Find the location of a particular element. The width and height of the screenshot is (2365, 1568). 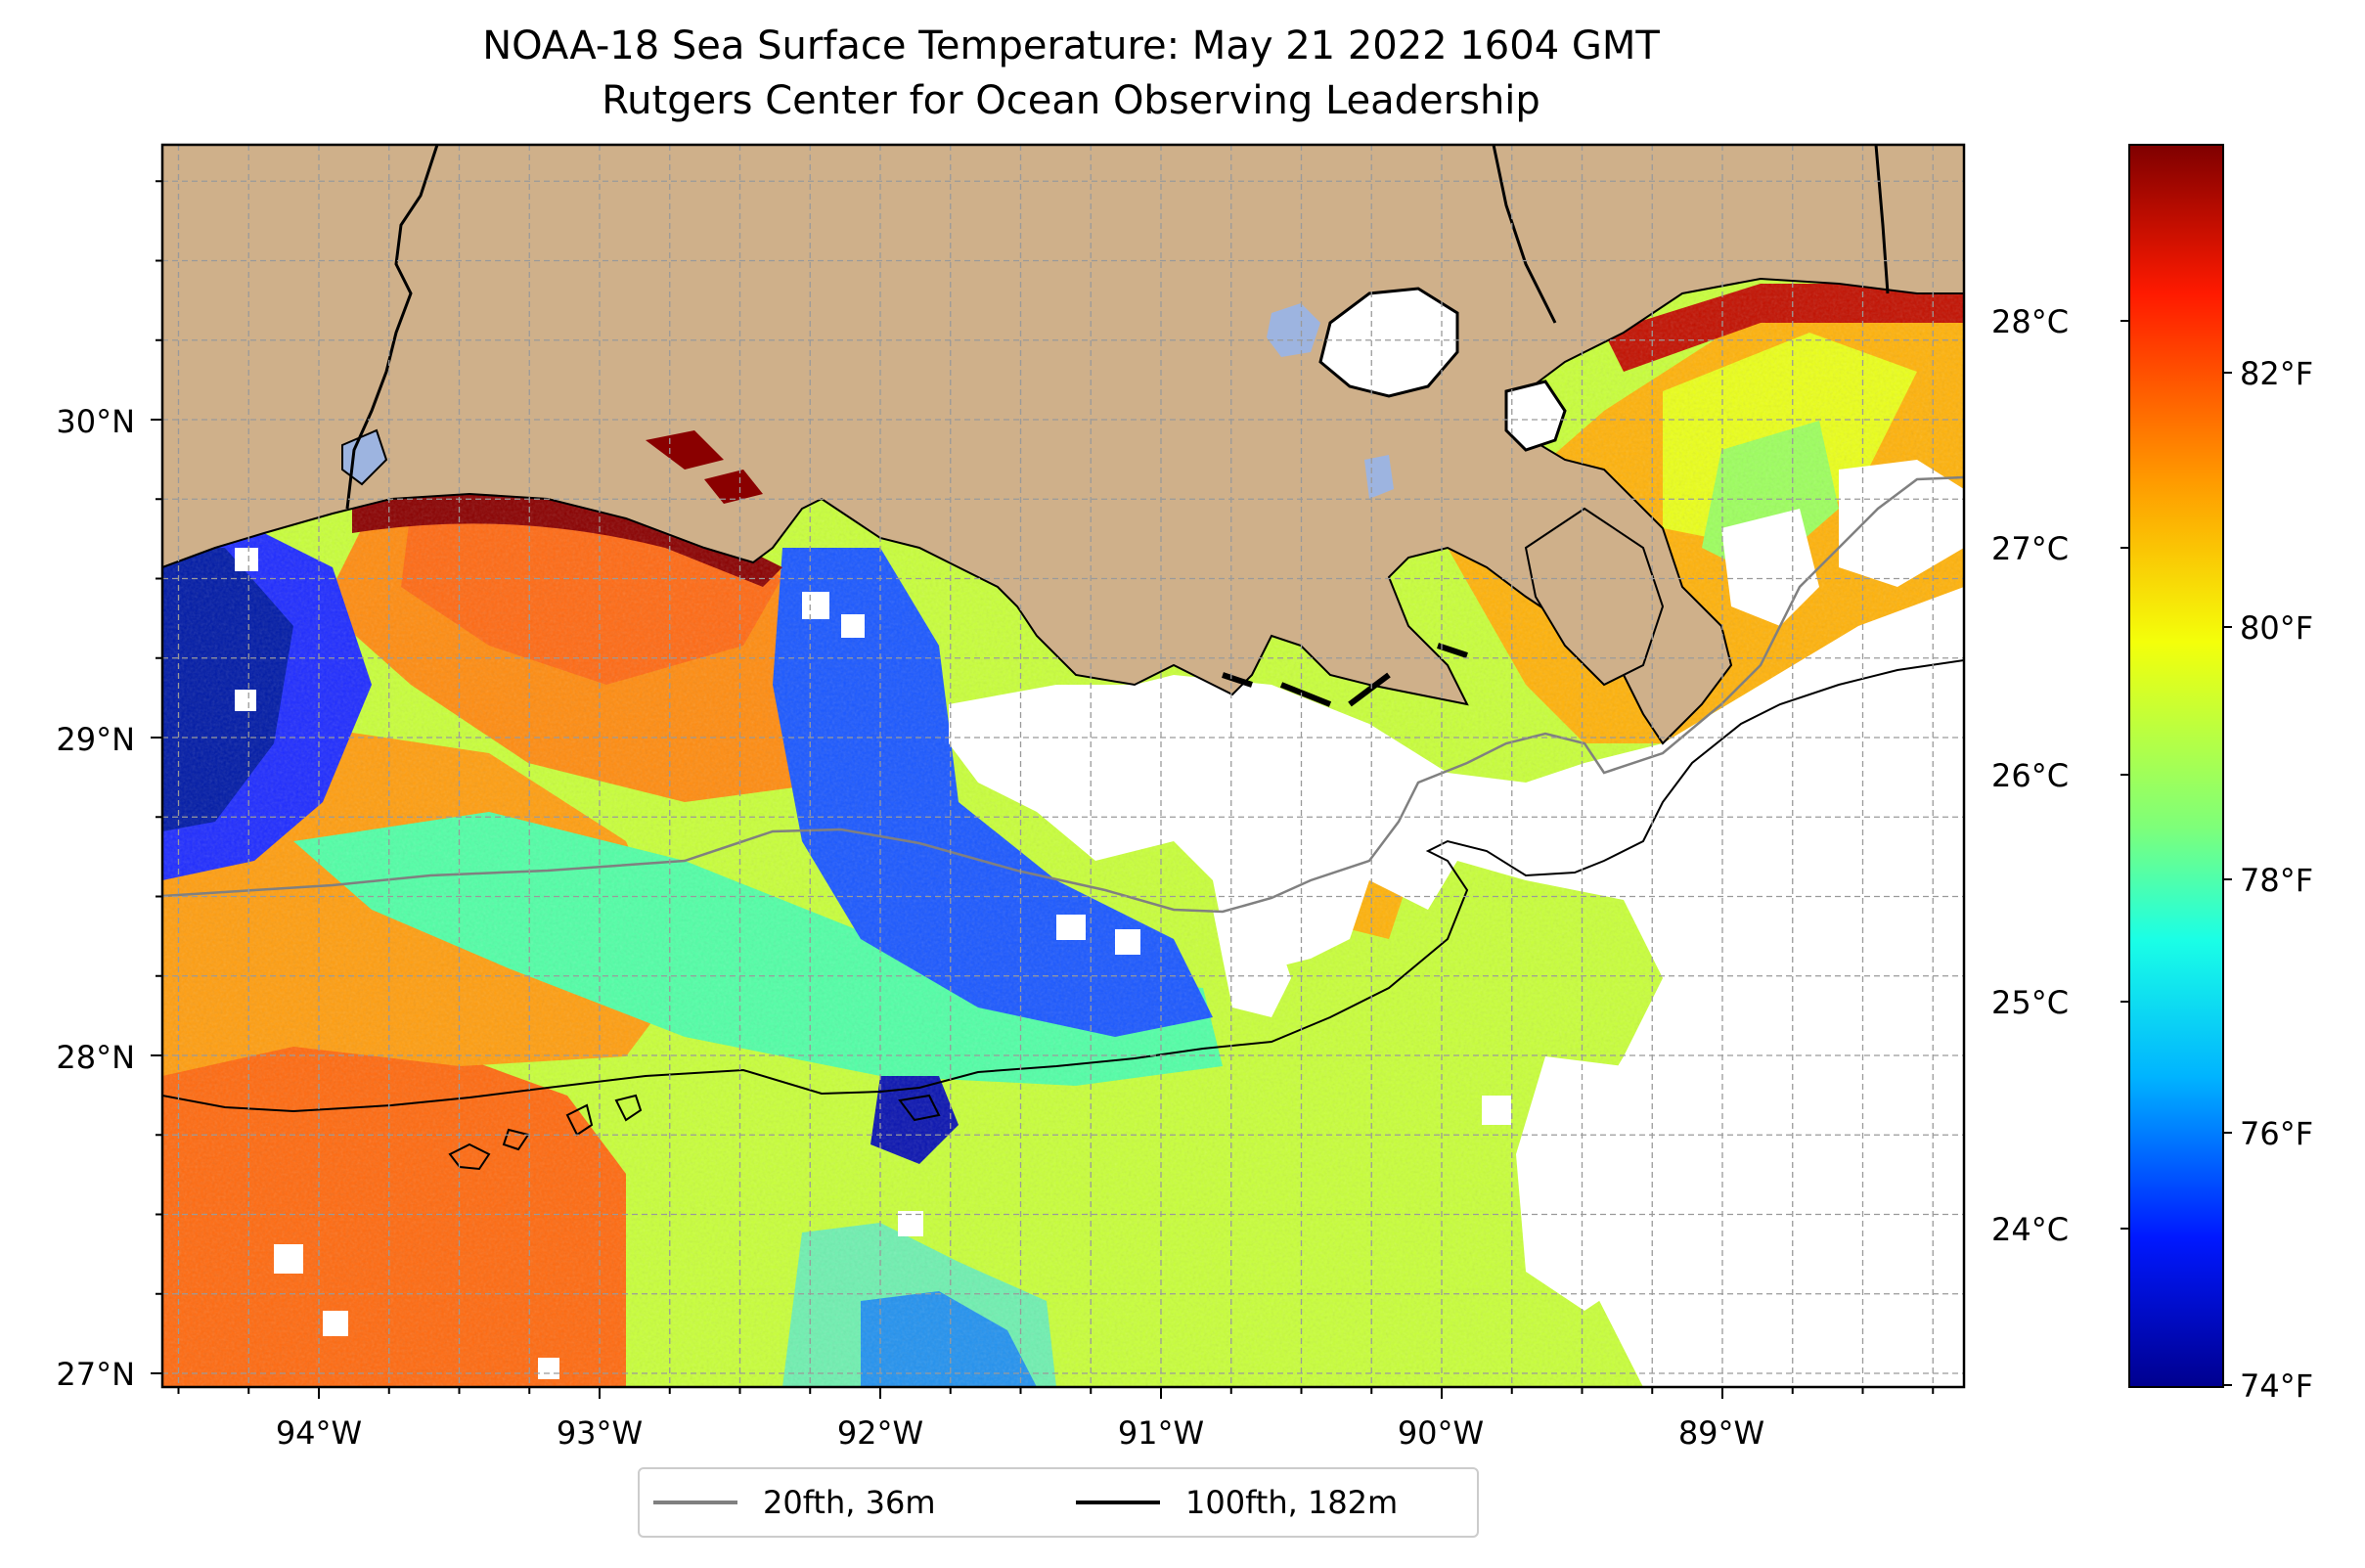

lon-label-92: 92°W is located at coordinates (880, 1433).